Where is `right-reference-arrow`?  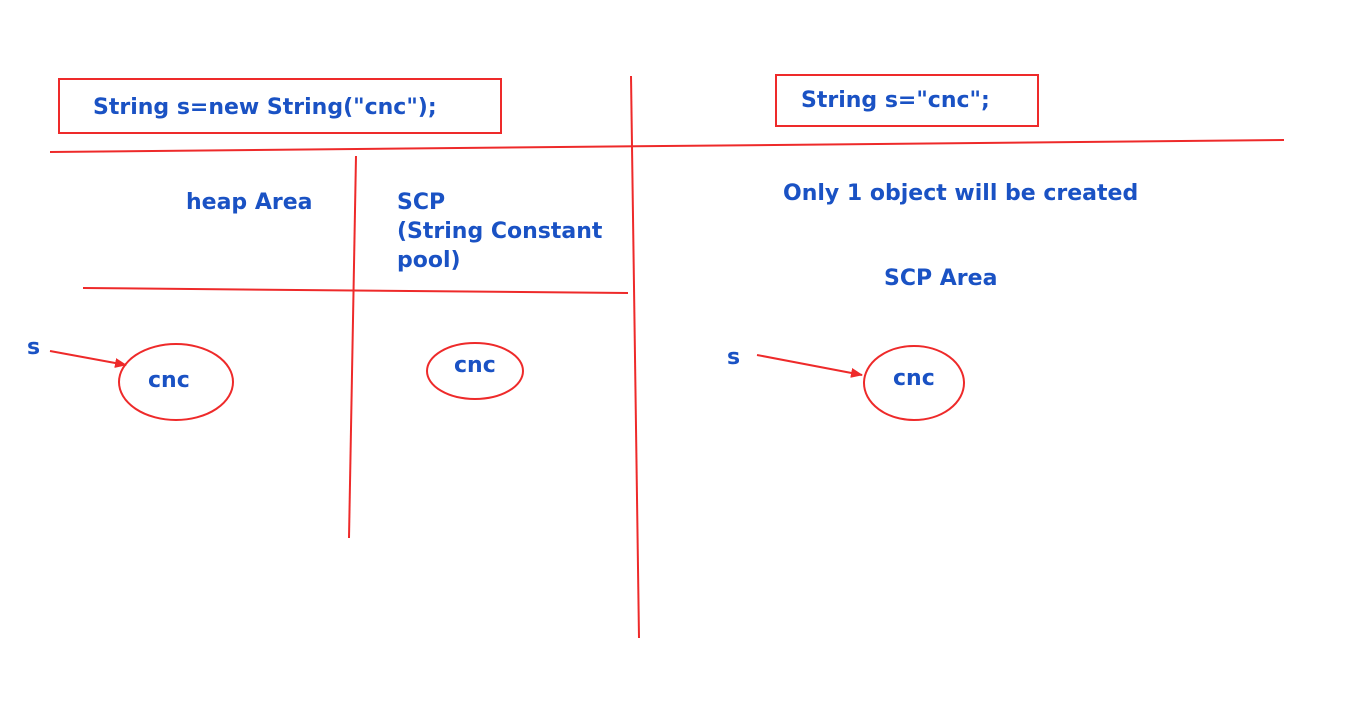
right-reference-arrow is located at coordinates (809, 366).